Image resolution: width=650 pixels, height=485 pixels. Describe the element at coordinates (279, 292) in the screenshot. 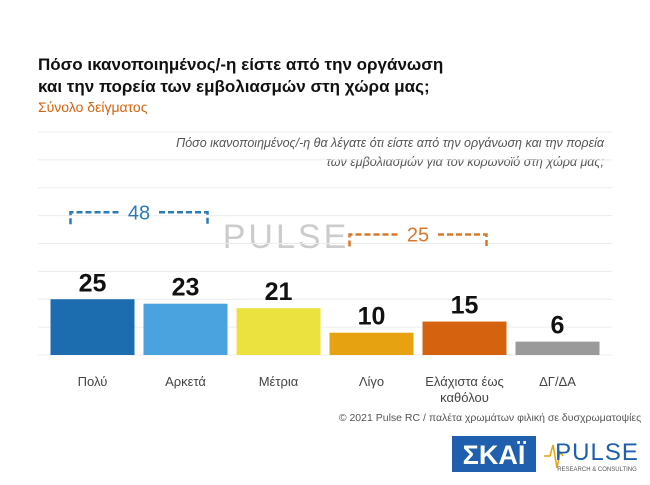

I see `value-label: 21` at that location.